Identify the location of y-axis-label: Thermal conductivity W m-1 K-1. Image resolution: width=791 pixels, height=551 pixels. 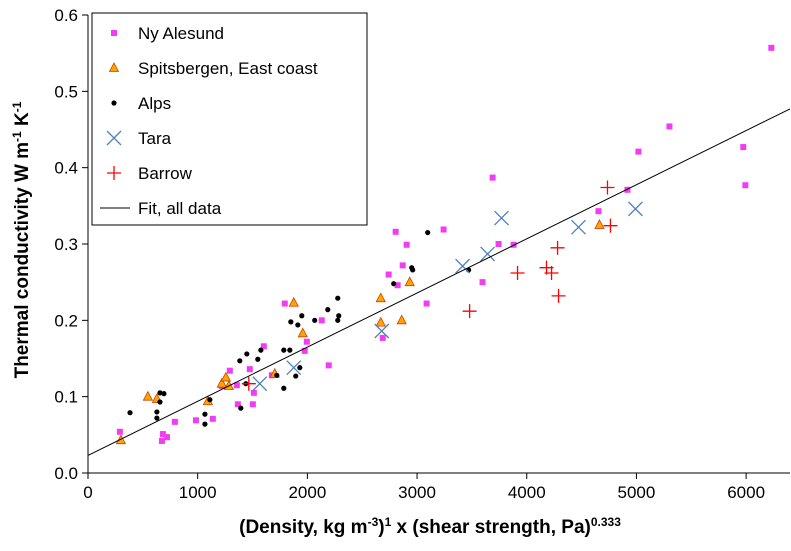
(21, 239).